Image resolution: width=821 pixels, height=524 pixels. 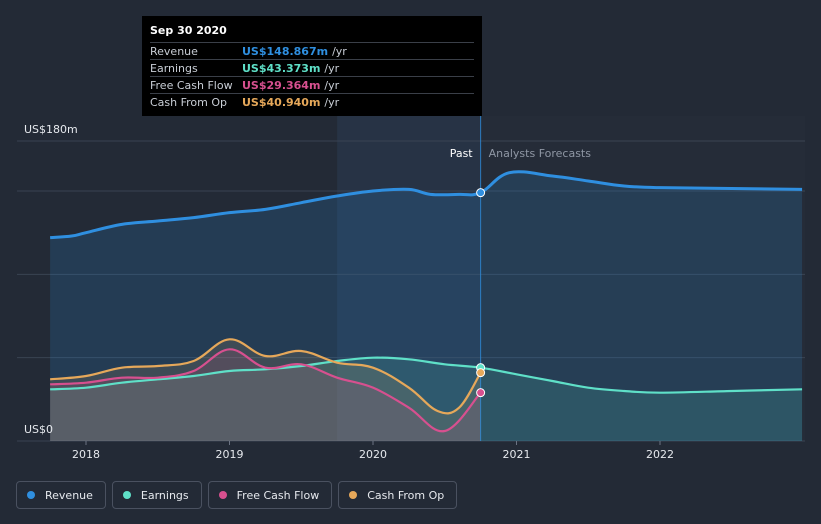 I want to click on x-tick-label: 2019, so click(x=230, y=454).